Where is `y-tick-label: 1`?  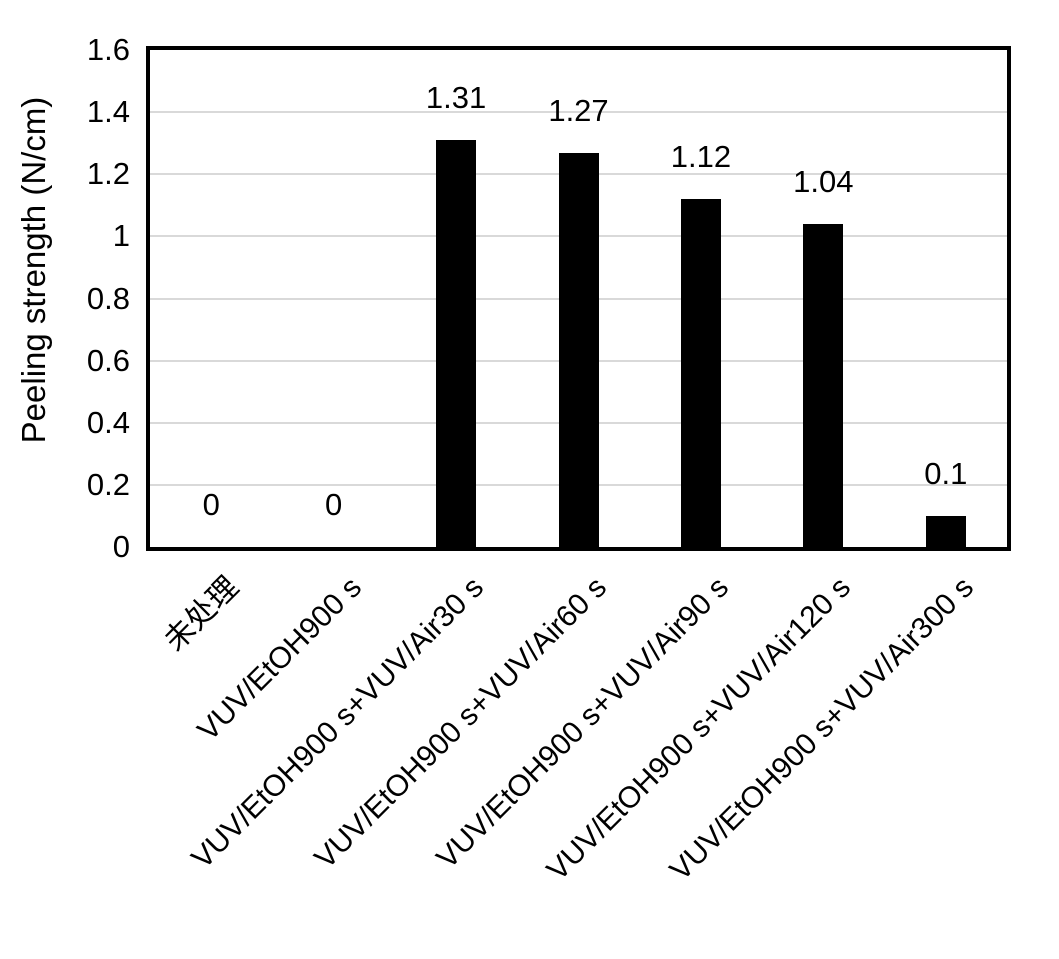
y-tick-label: 1 is located at coordinates (121, 236).